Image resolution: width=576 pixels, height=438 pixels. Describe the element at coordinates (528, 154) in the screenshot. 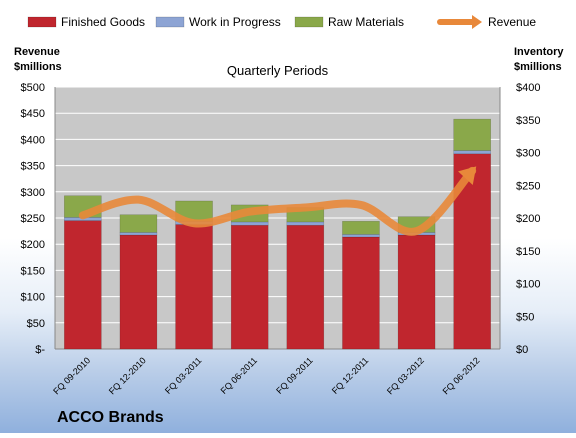

I see `right-tick-label: $300` at that location.